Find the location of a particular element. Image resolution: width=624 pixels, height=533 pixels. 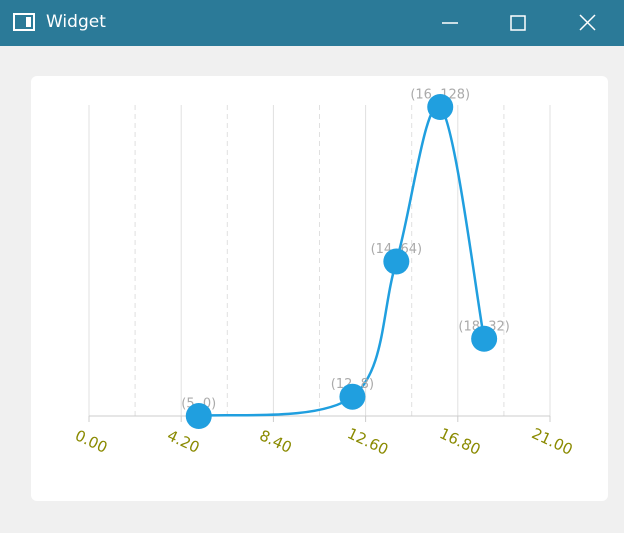

title-bar: Widget is located at coordinates (312, 23).